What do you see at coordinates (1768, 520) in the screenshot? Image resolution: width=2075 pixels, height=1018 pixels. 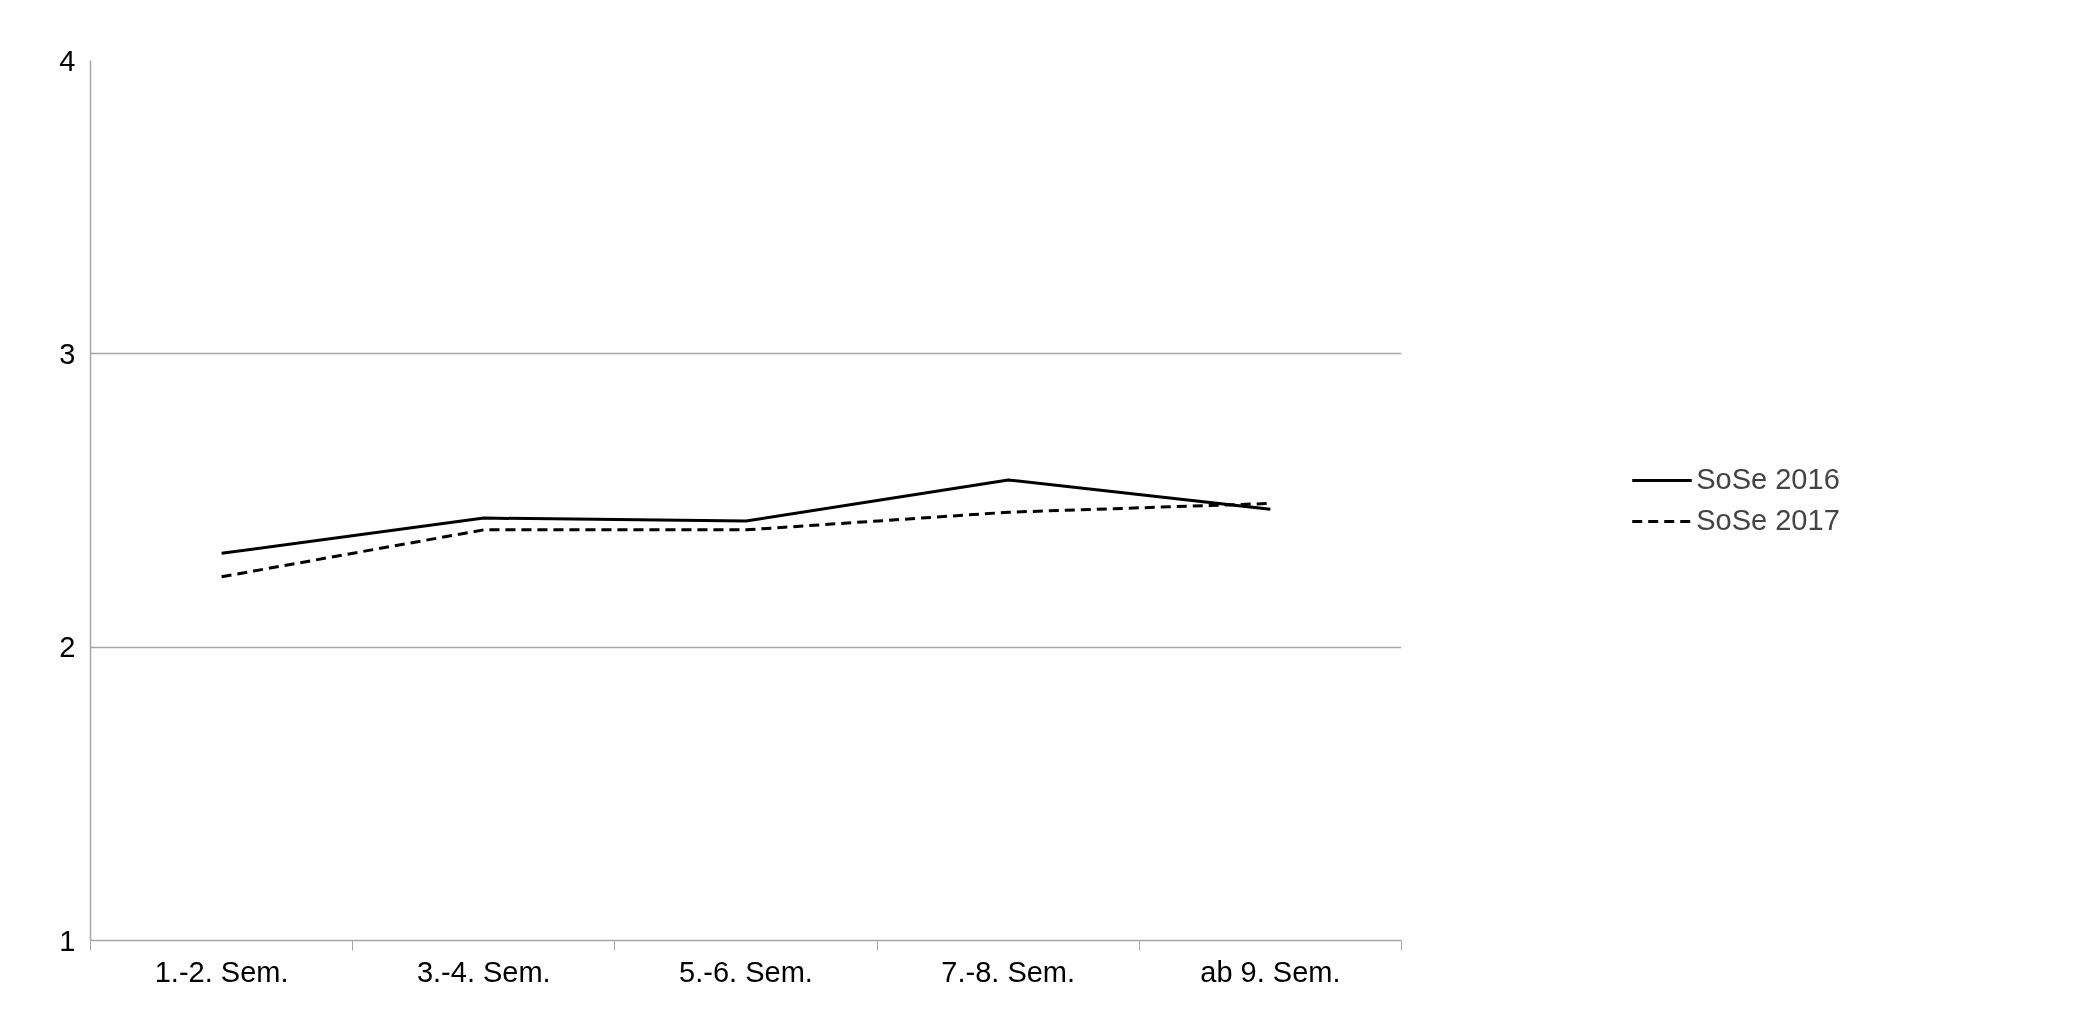 I see `legend-label: SoSe 2017` at bounding box center [1768, 520].